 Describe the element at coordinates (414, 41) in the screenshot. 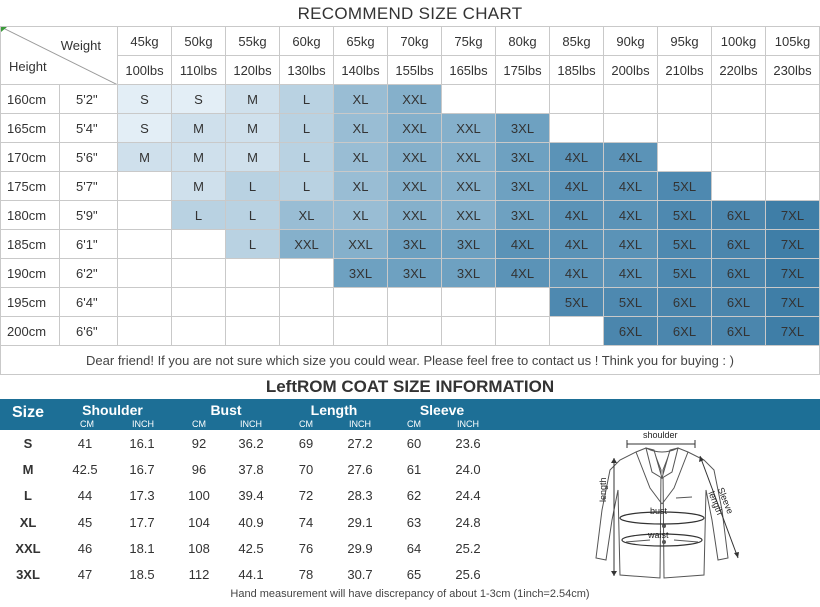

I see `weight-kg-header: 70kg` at that location.